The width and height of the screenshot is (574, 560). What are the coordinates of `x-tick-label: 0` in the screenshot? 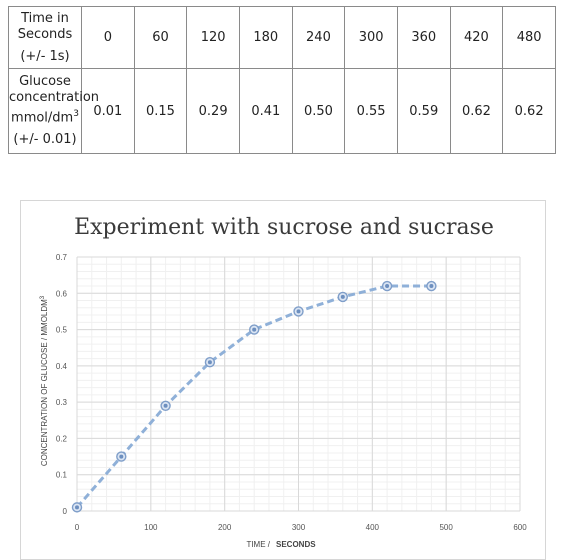 It's located at (77, 527).